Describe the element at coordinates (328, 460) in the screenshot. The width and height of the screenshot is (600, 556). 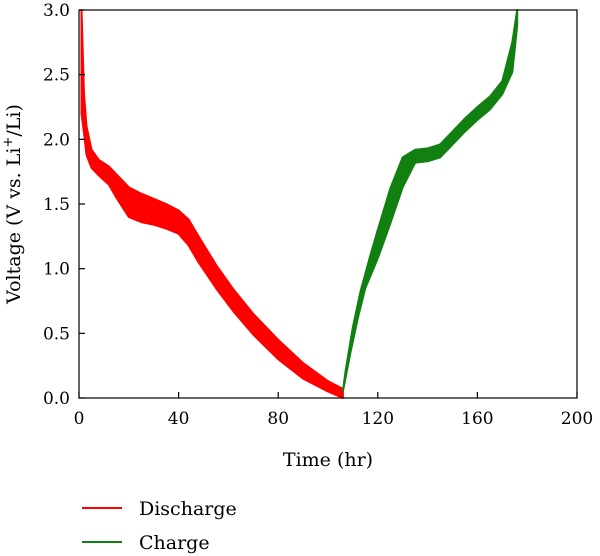
I see `x-axis-title: Time (hr)` at that location.